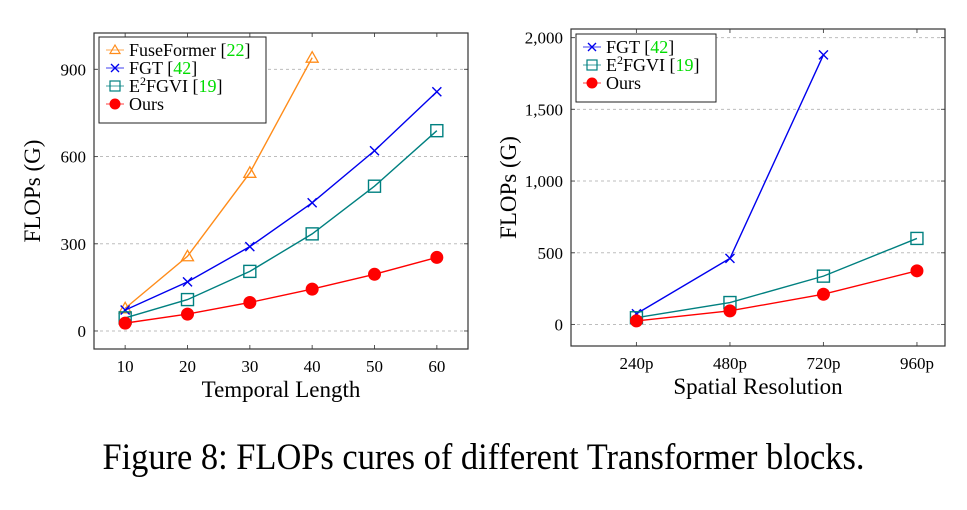  I want to click on xtick-label: 720p, so click(823, 363).